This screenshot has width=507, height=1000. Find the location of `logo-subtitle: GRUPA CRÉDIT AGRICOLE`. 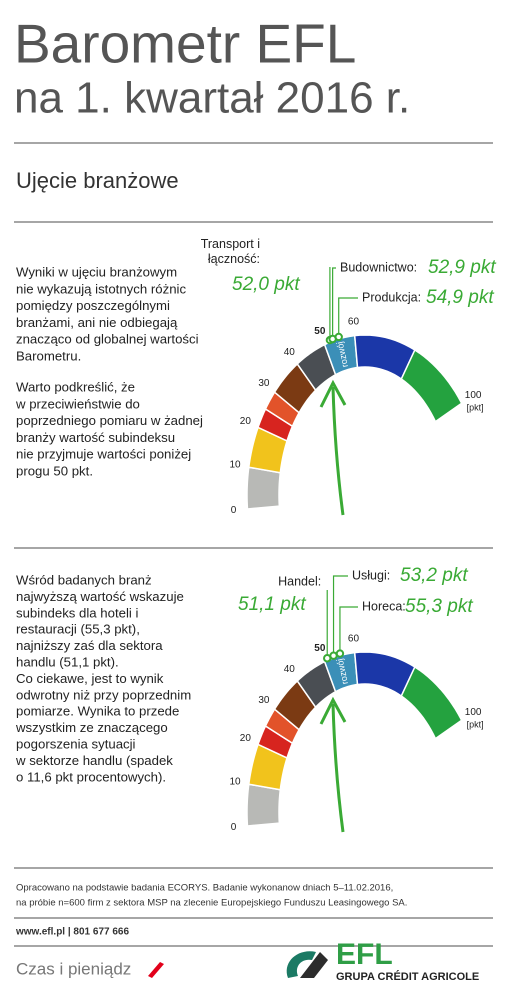

logo-subtitle: GRUPA CRÉDIT AGRICOLE is located at coordinates (407, 976).